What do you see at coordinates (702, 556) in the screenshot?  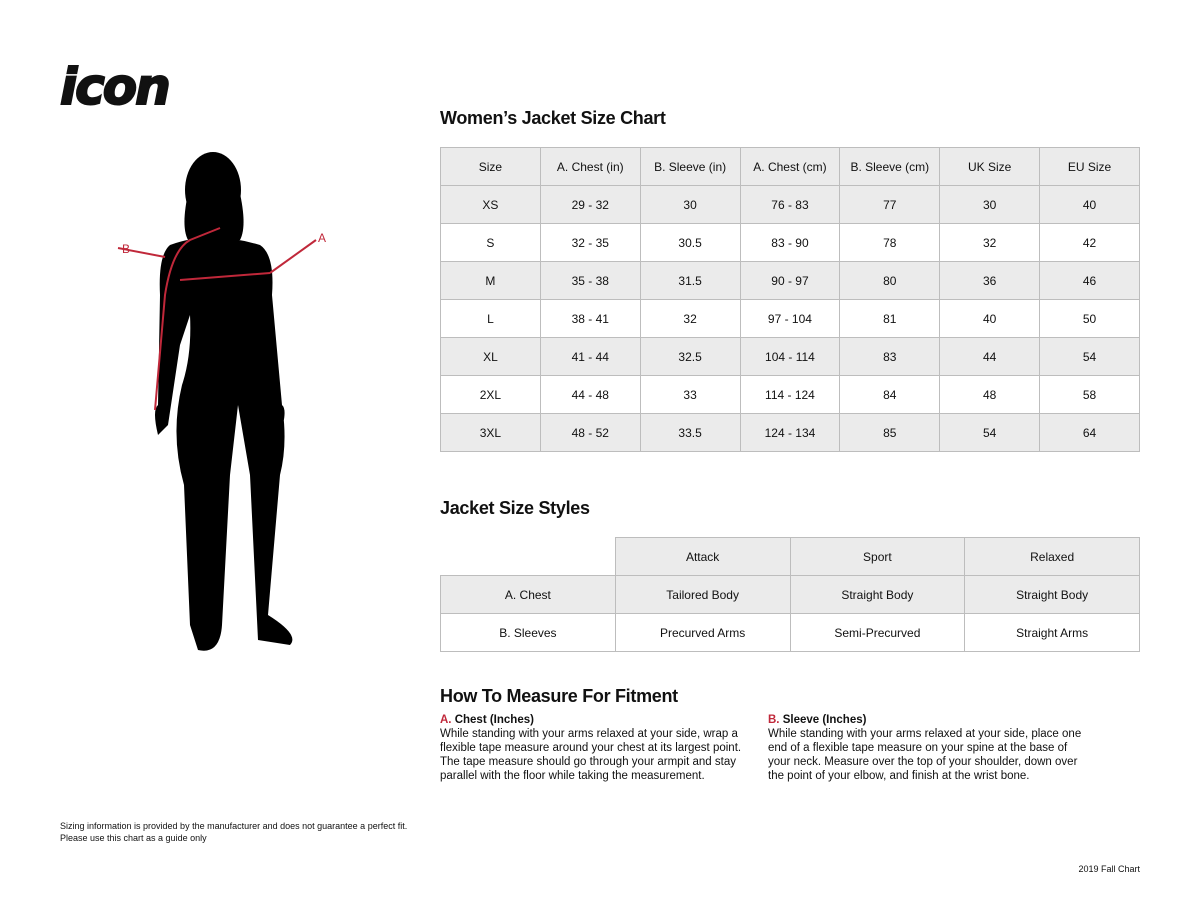 I see `header-cell: Attack` at bounding box center [702, 556].